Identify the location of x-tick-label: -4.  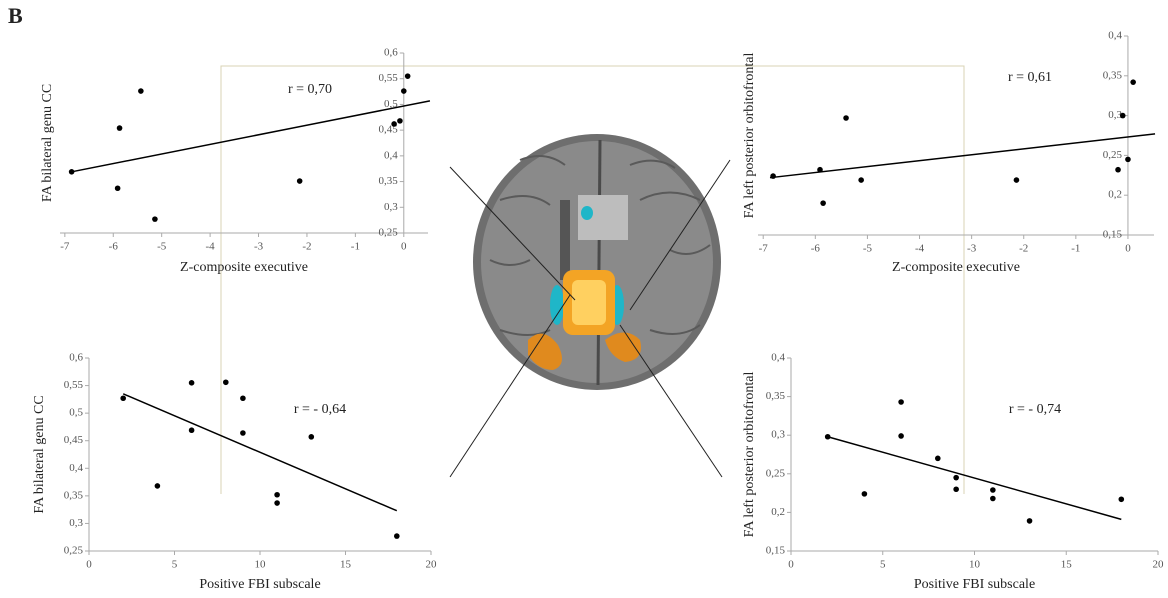
(211, 247).